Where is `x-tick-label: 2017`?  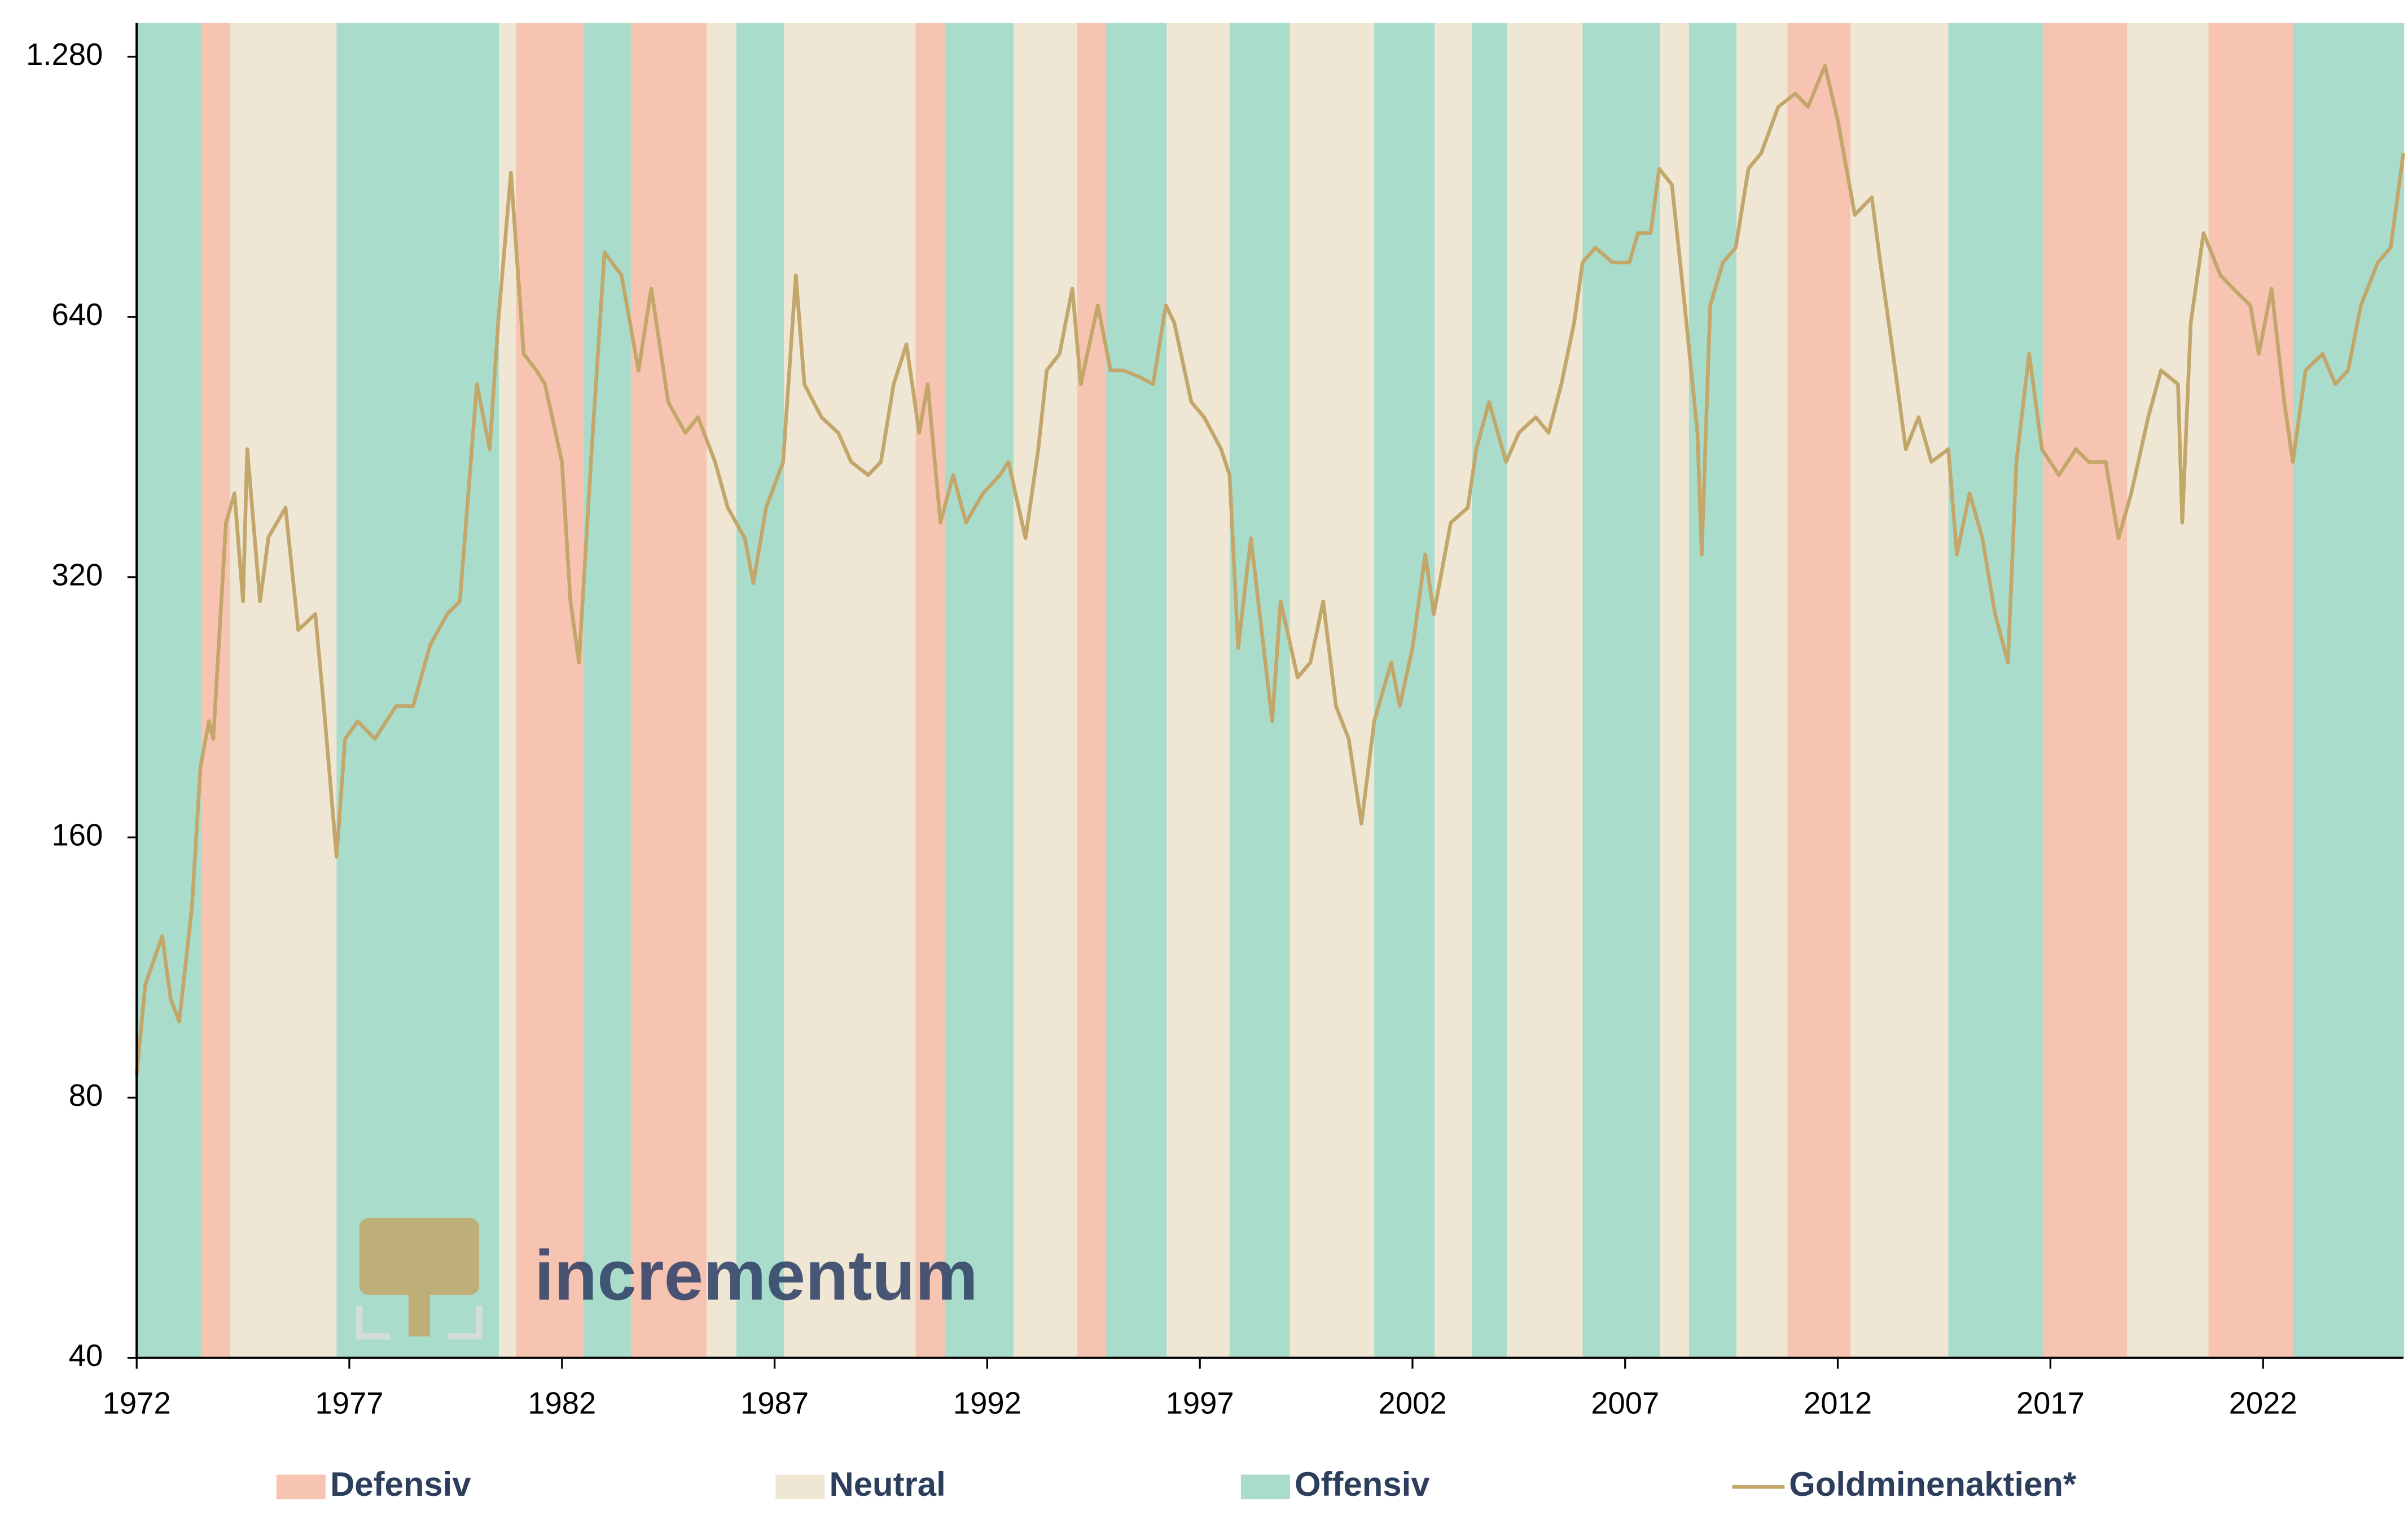
x-tick-label: 2017 is located at coordinates (2051, 1403).